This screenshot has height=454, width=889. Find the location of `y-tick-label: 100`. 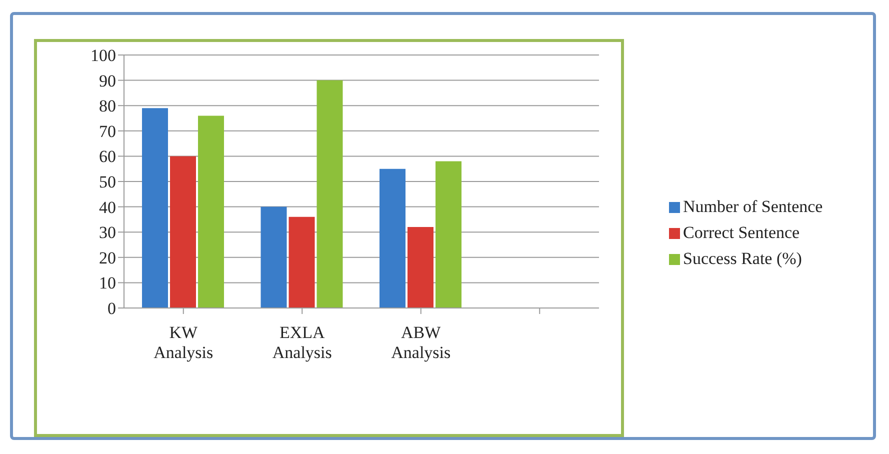

y-tick-label: 100 is located at coordinates (103, 56).